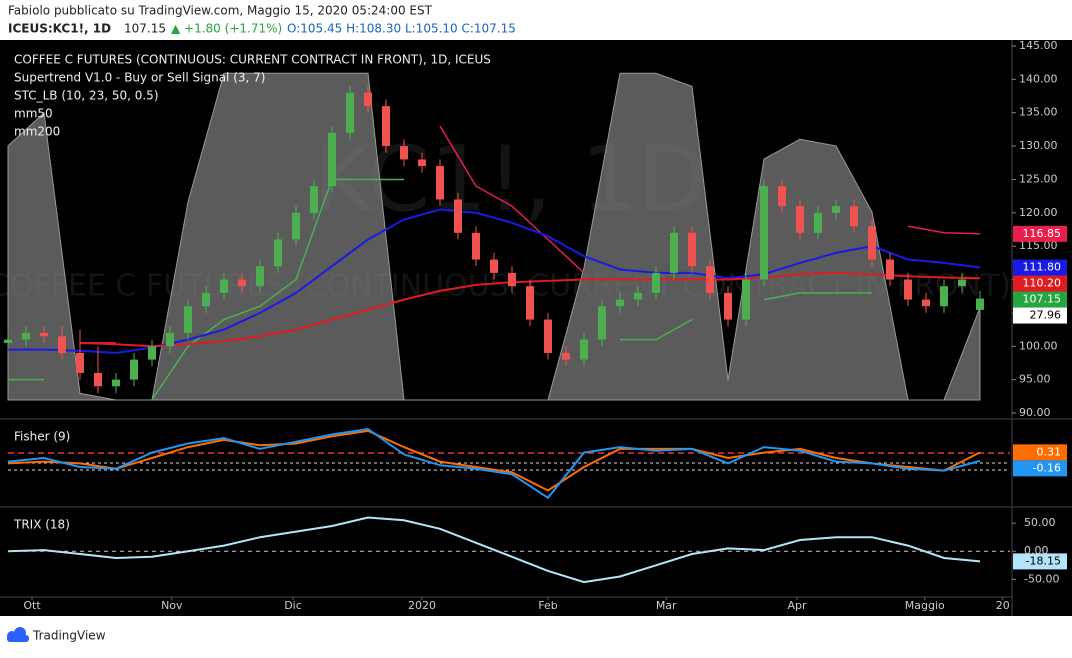  What do you see at coordinates (666, 605) in the screenshot?
I see `x-tick-label: Mar` at bounding box center [666, 605].